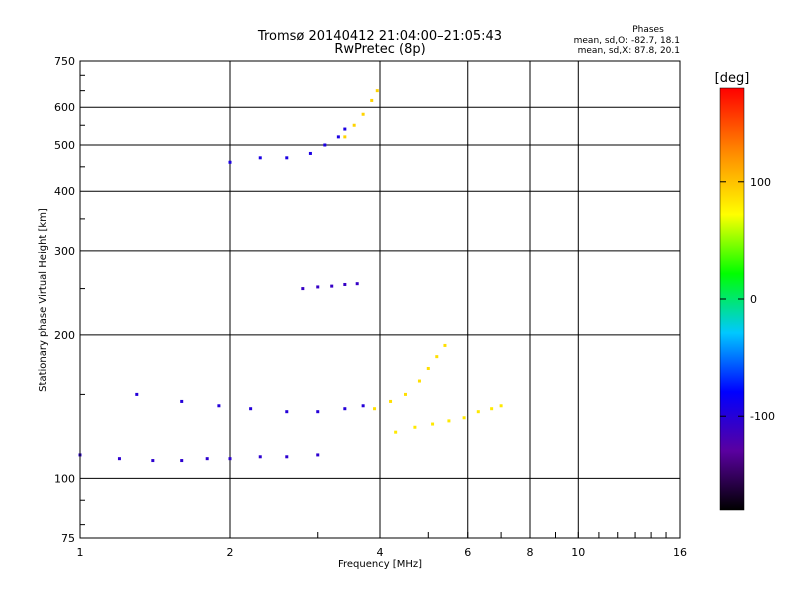 The height and width of the screenshot is (600, 800). What do you see at coordinates (80, 552) in the screenshot?
I see `x-tick-label: 1` at bounding box center [80, 552].